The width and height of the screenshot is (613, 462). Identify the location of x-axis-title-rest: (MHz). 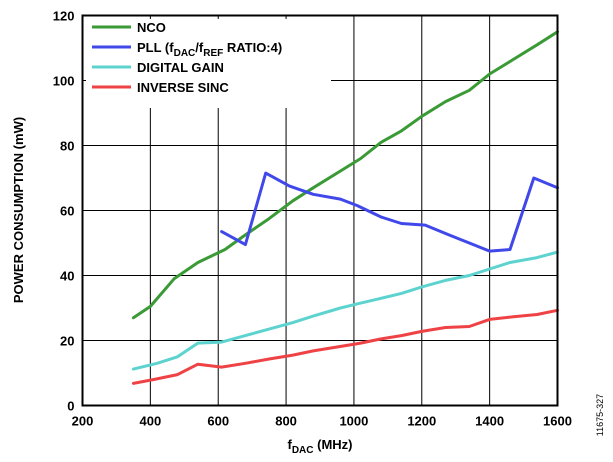
(333, 444).